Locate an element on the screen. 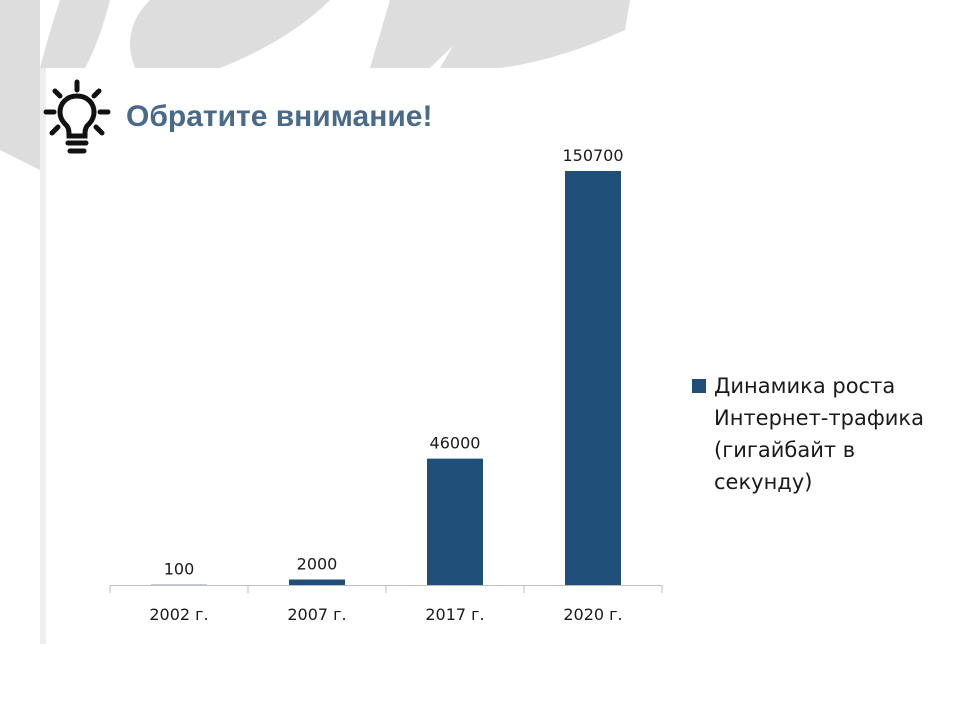 This screenshot has width=960, height=720. lightbulb-icon is located at coordinates (77, 116).